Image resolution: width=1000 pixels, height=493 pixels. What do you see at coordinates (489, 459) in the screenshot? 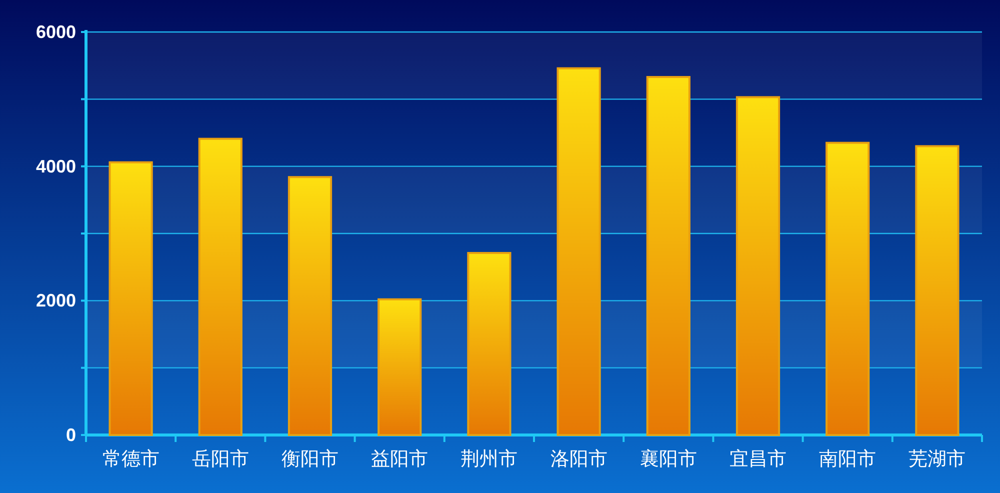
I see `x-tick-label: 荆州市` at bounding box center [489, 459].